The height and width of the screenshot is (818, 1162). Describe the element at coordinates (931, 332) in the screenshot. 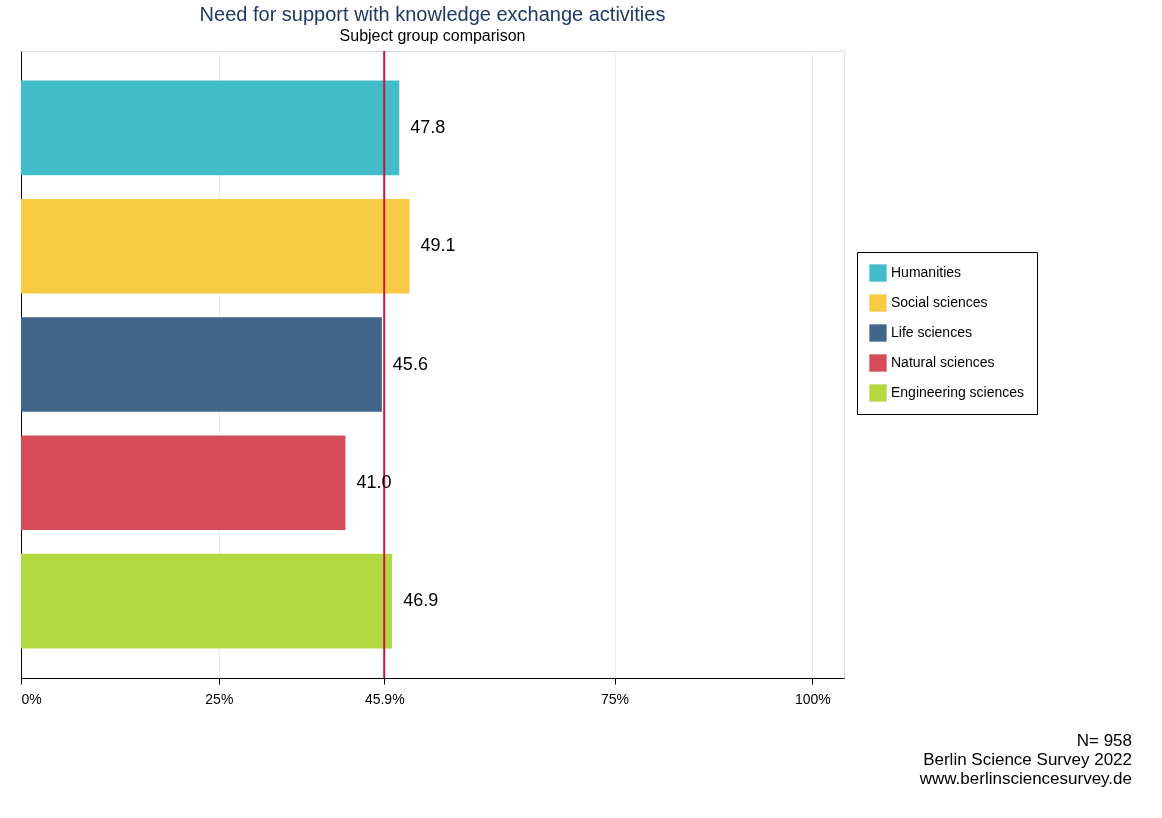

I see `legend-label: Life sciences` at that location.